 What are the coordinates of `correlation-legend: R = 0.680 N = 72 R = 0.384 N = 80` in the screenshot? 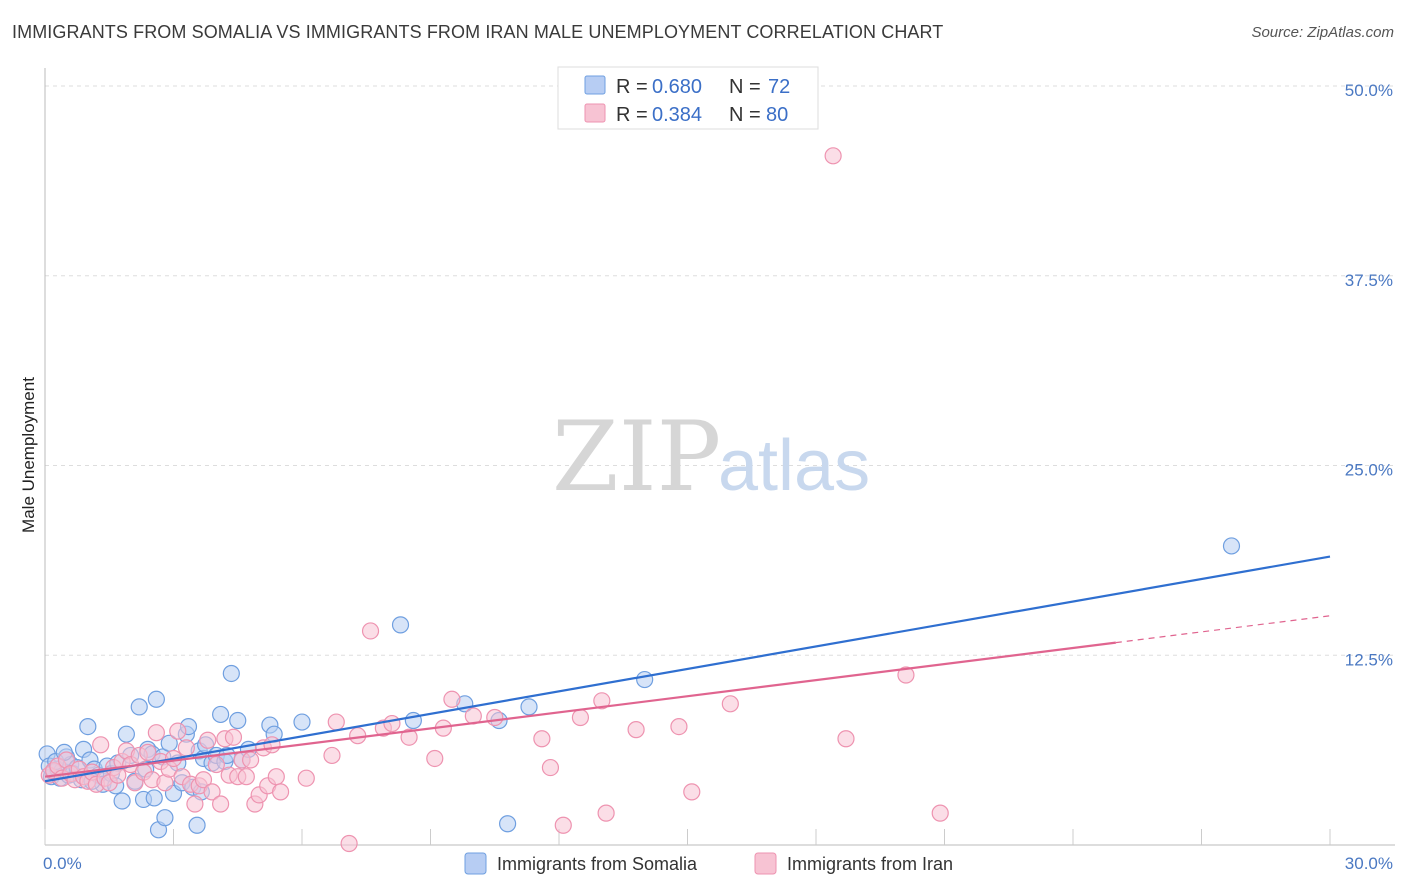 It's located at (688, 98).